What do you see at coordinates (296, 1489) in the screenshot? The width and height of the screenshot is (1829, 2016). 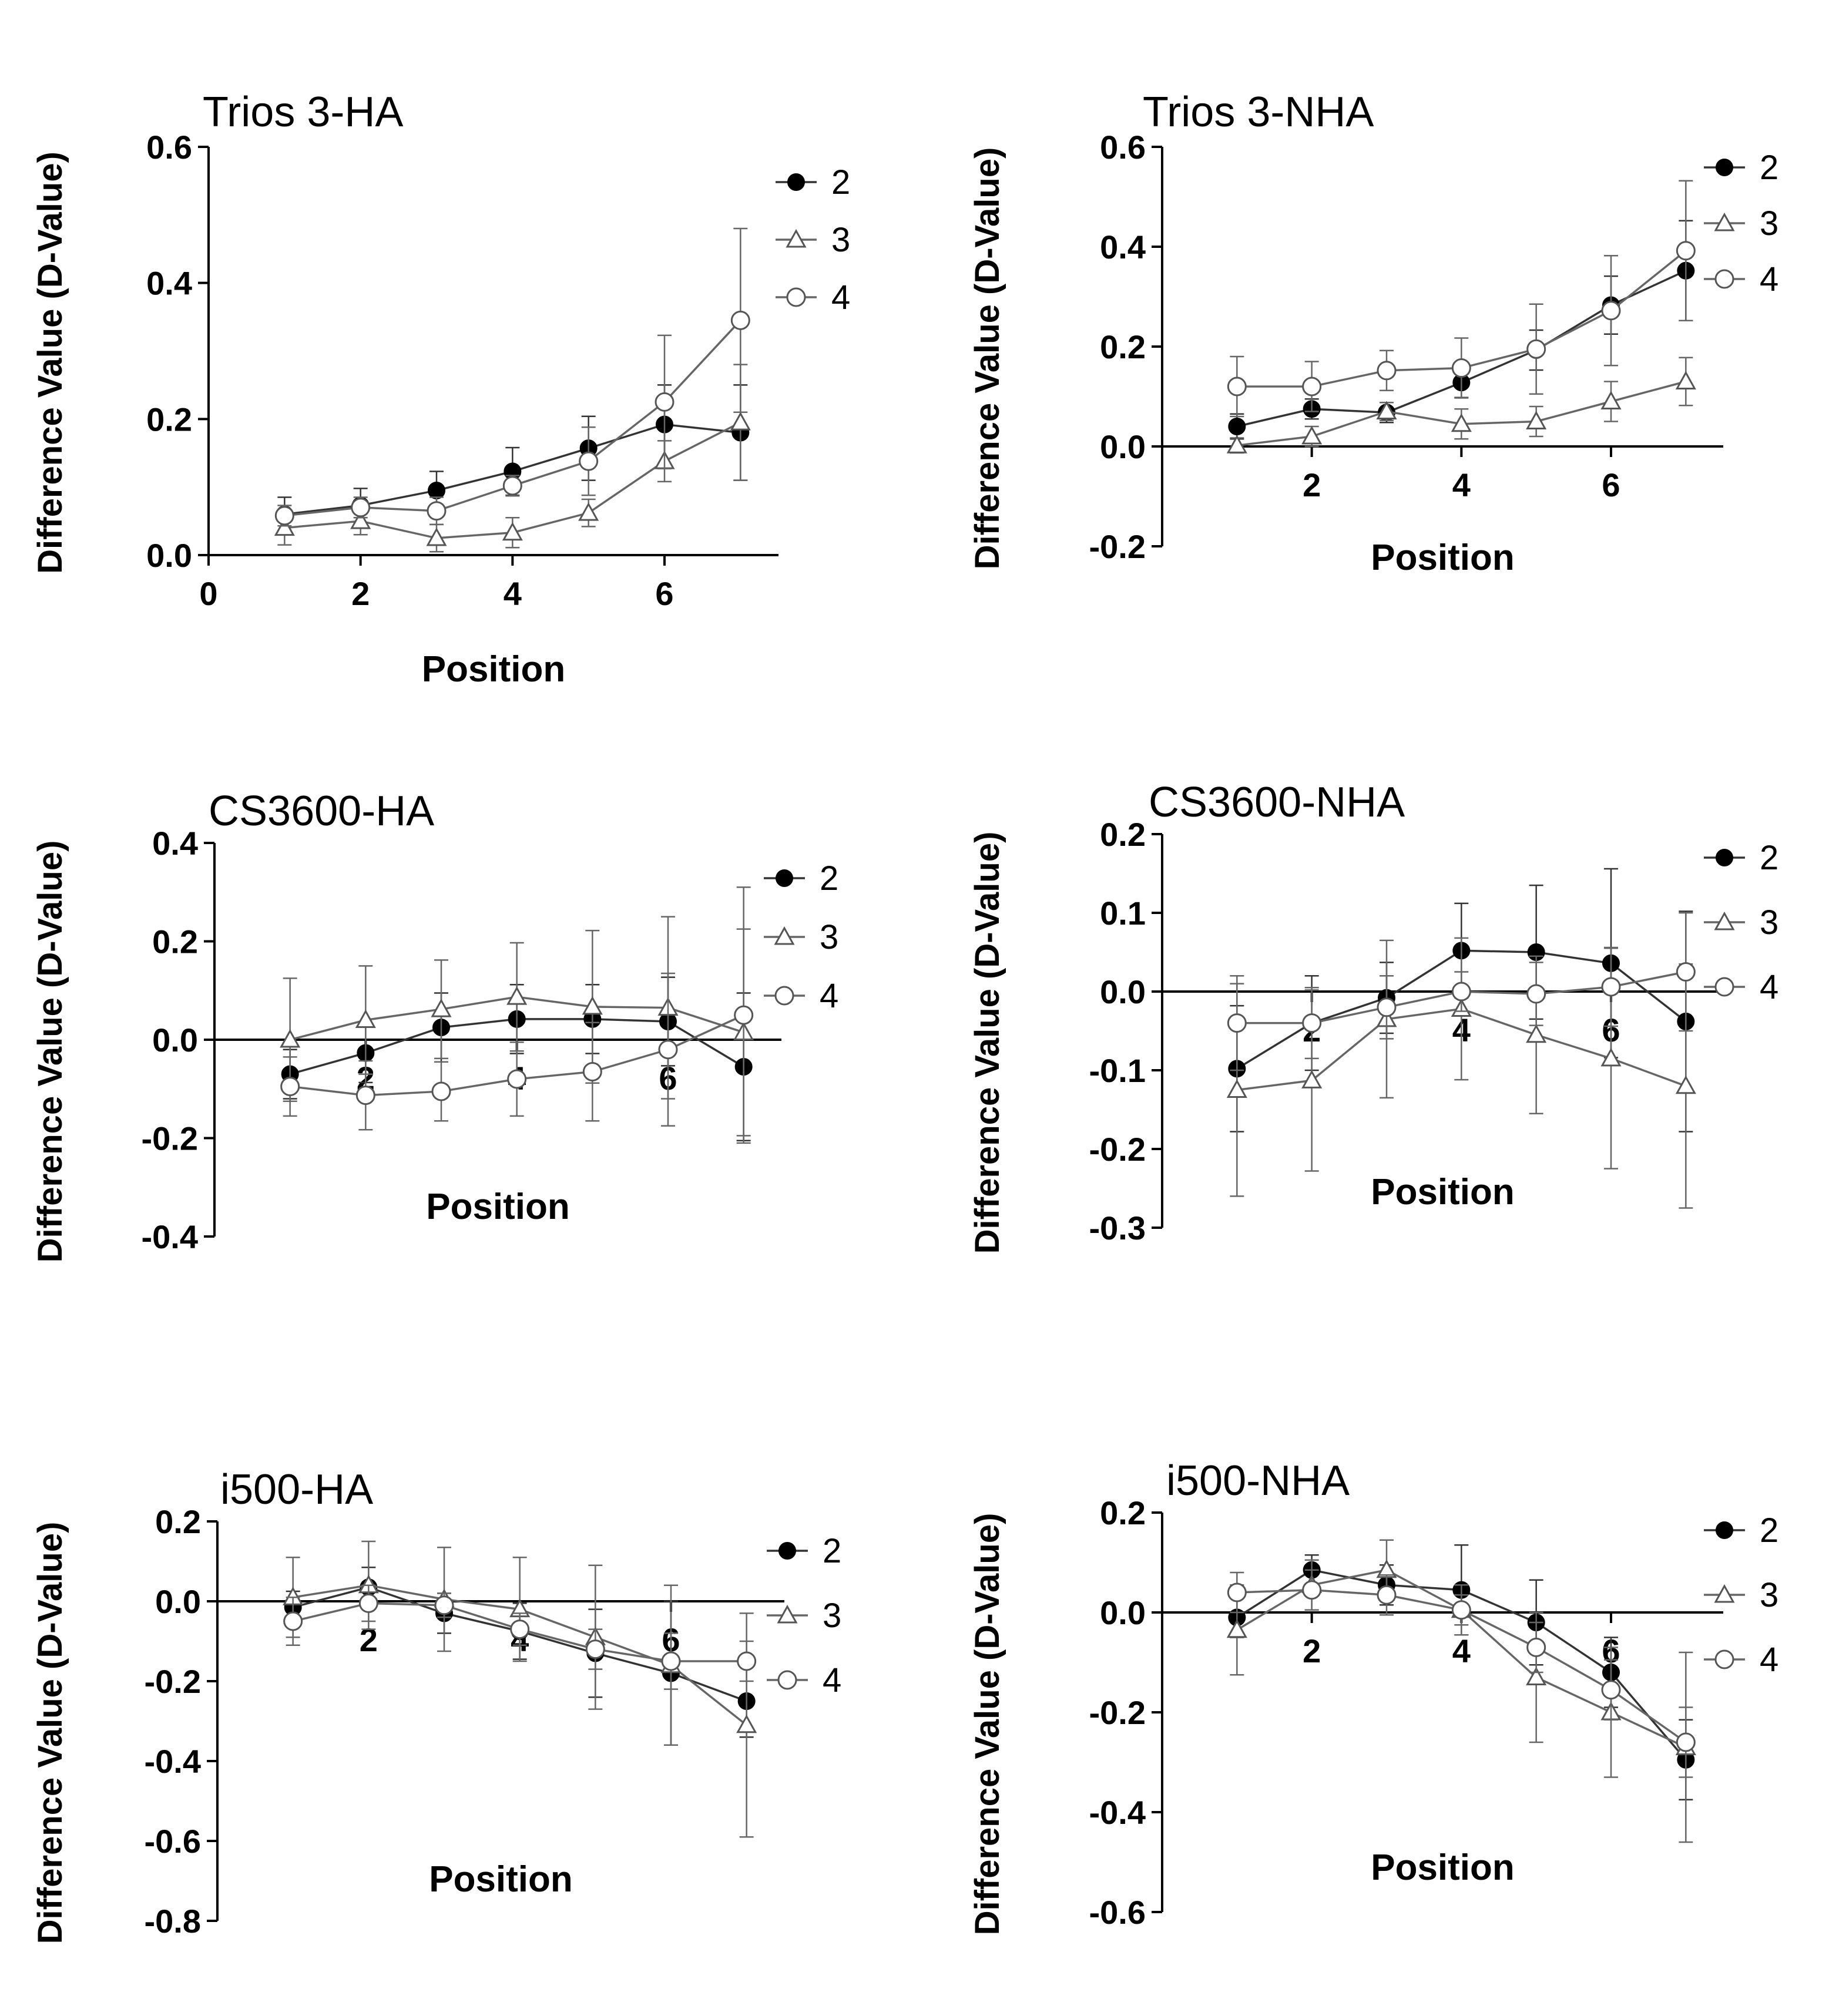 I see `panel-title: i500-HA` at bounding box center [296, 1489].